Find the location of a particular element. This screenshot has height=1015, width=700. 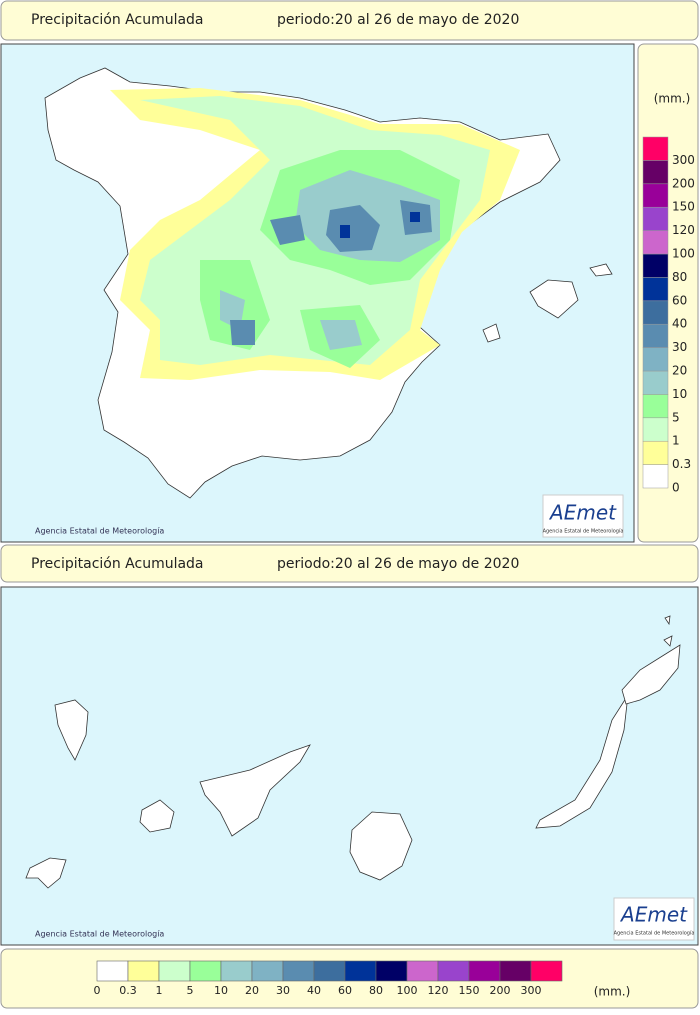

fuerteventura is located at coordinates (582, 761).